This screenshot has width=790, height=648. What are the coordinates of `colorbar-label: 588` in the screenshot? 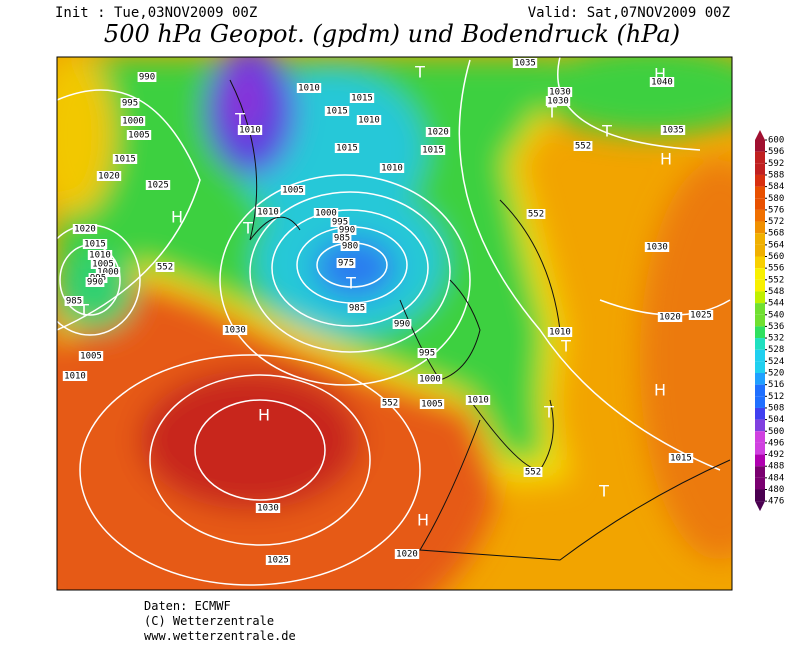 It's located at (776, 175).